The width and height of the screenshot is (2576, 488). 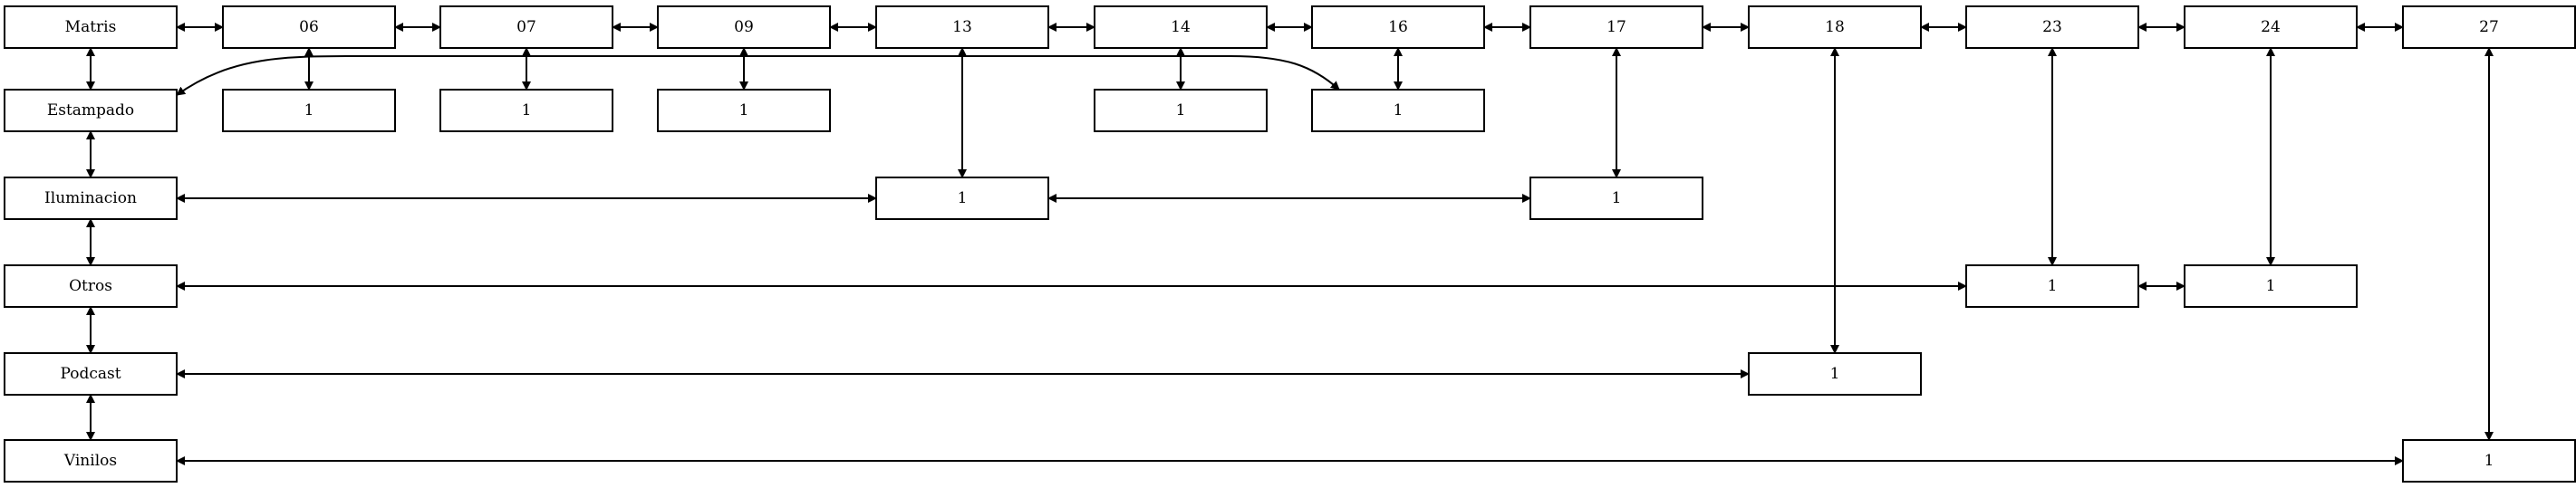 I want to click on node-label: Vinilos, so click(x=90, y=461).